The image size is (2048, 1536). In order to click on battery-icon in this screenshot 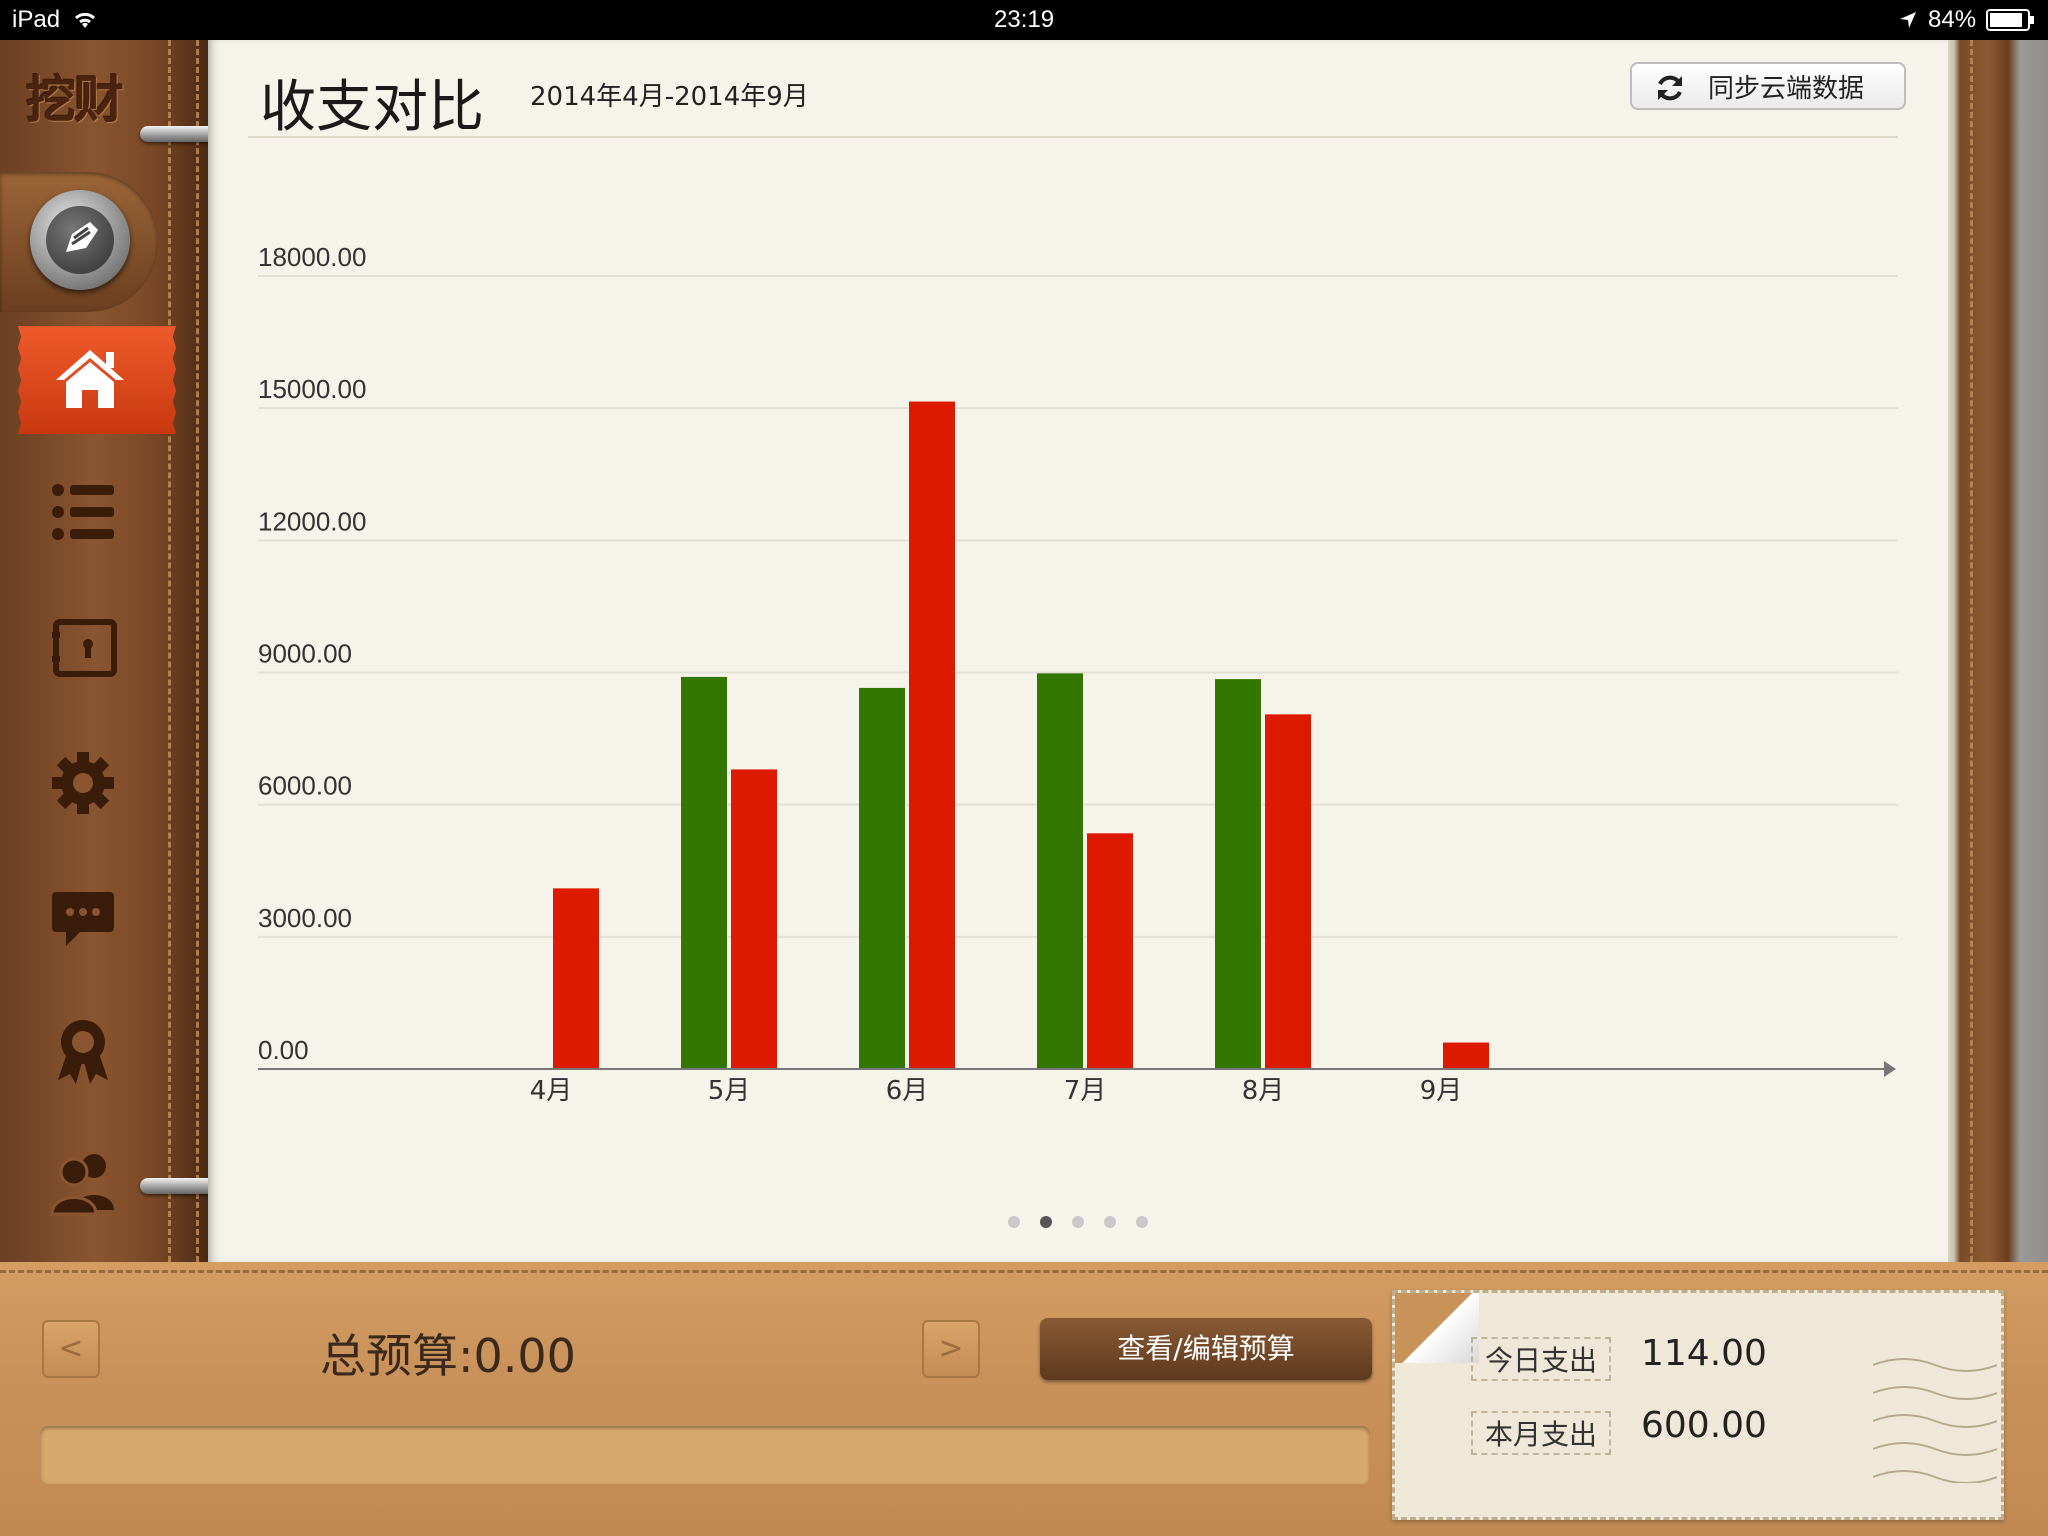, I will do `click(2010, 20)`.